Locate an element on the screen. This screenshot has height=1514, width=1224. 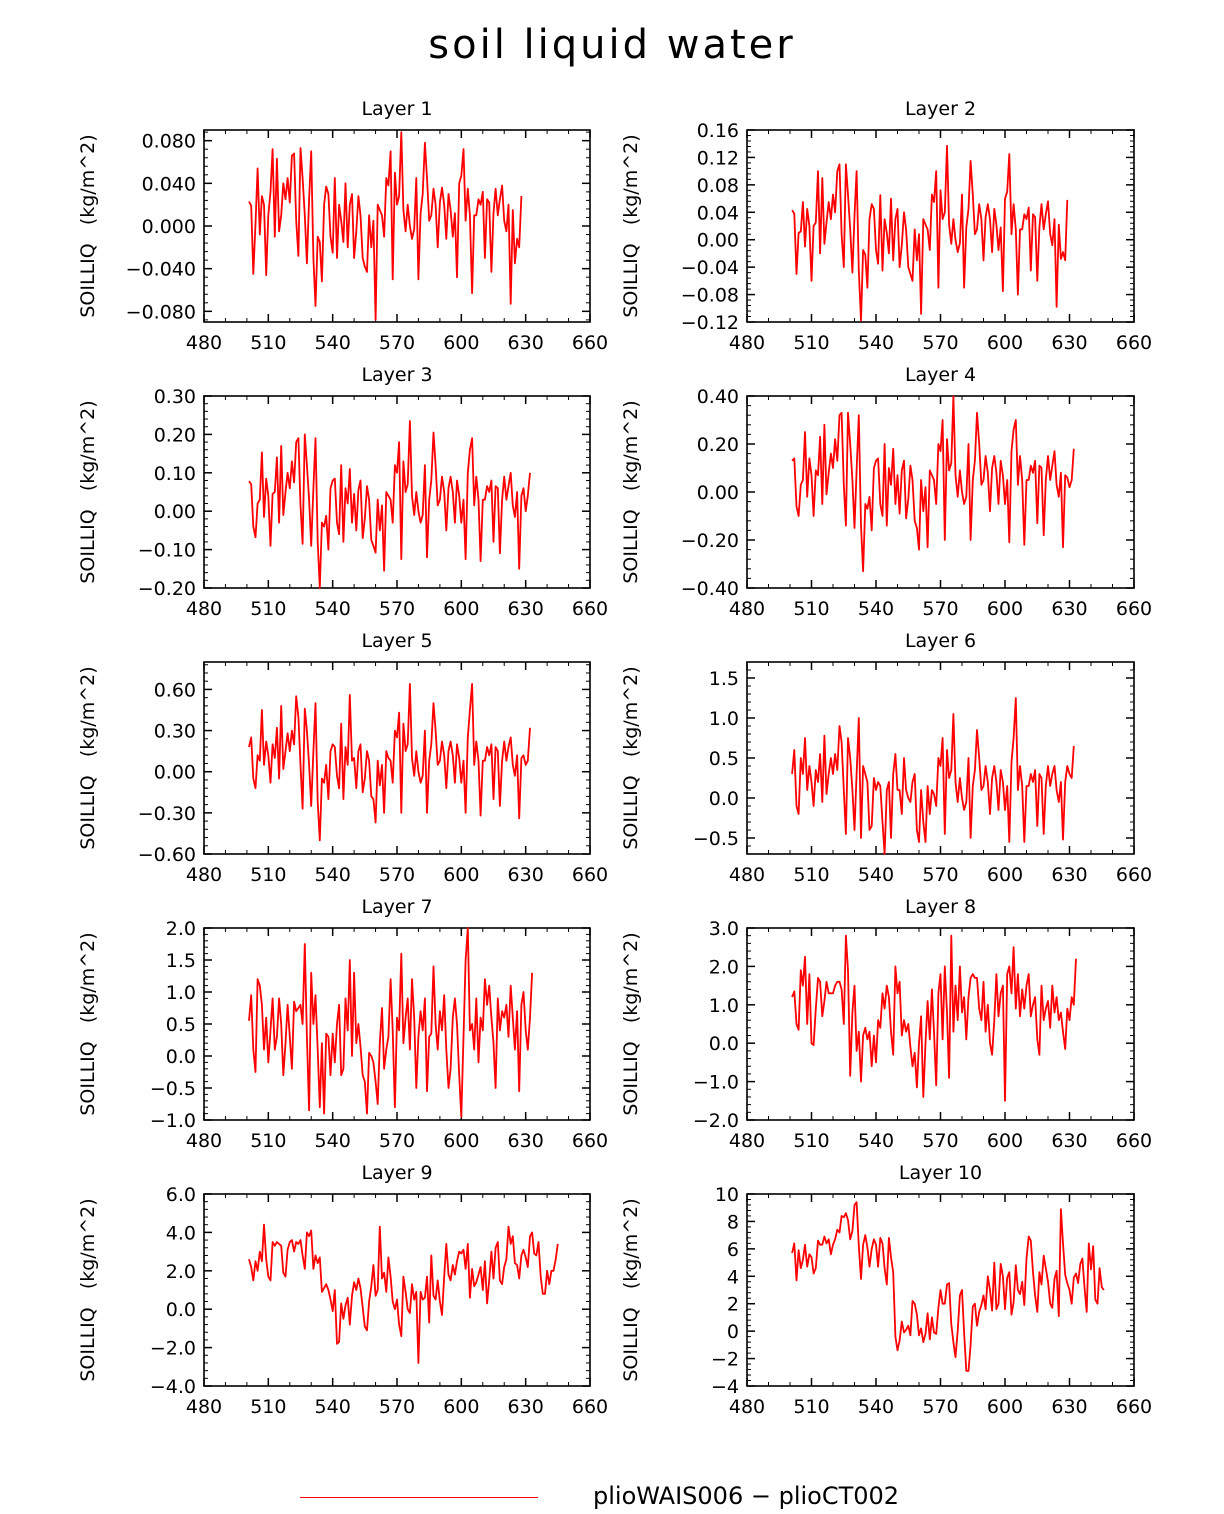
y-tick-label: 2 is located at coordinates (733, 1305).